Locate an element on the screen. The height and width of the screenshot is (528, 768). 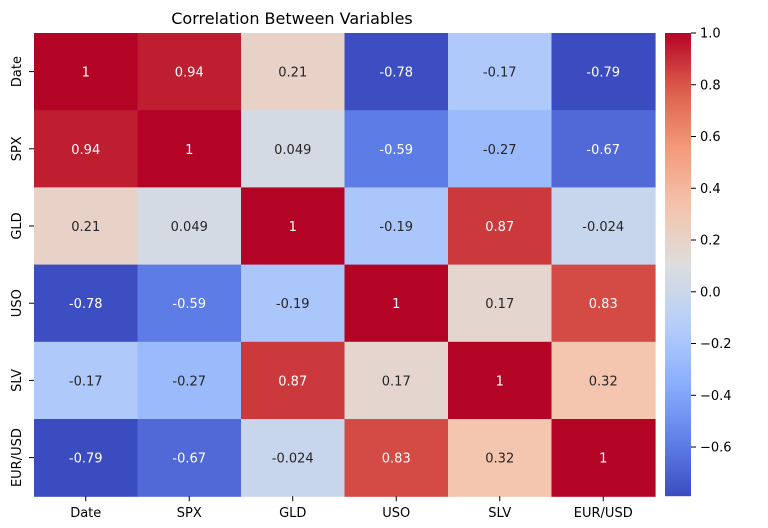
cell-label-4-4: 1 is located at coordinates (500, 381).